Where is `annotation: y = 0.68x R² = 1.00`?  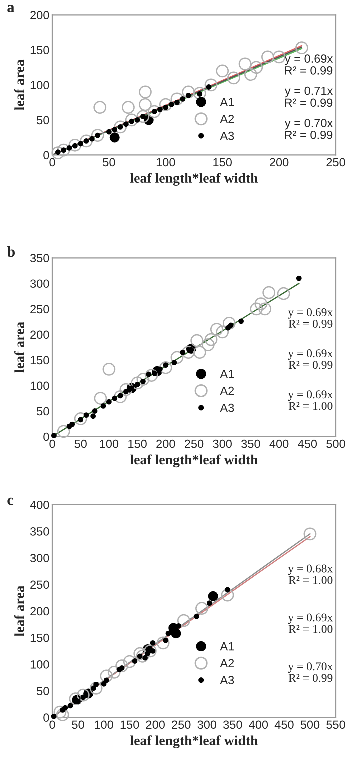
annotation: y = 0.68x R² = 1.00 is located at coordinates (311, 574).